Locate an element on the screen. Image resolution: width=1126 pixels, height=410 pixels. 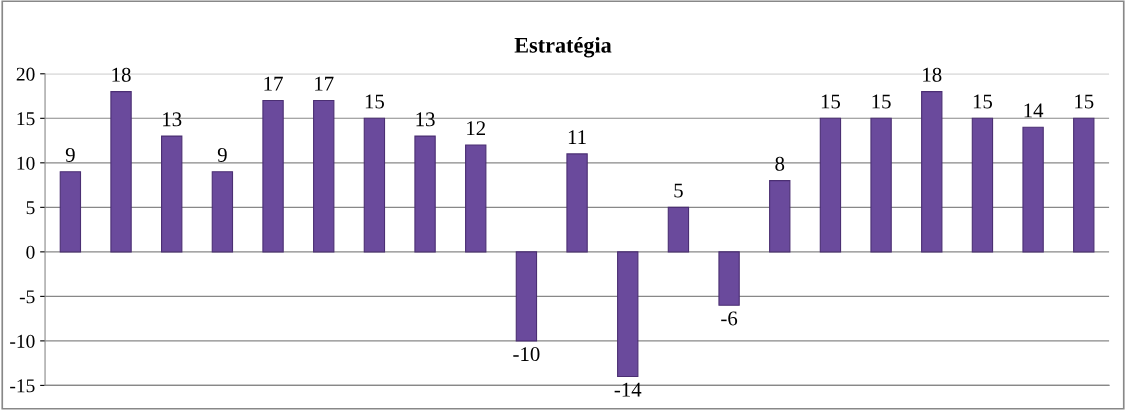
y-tick-label: -15 is located at coordinates (22, 386).